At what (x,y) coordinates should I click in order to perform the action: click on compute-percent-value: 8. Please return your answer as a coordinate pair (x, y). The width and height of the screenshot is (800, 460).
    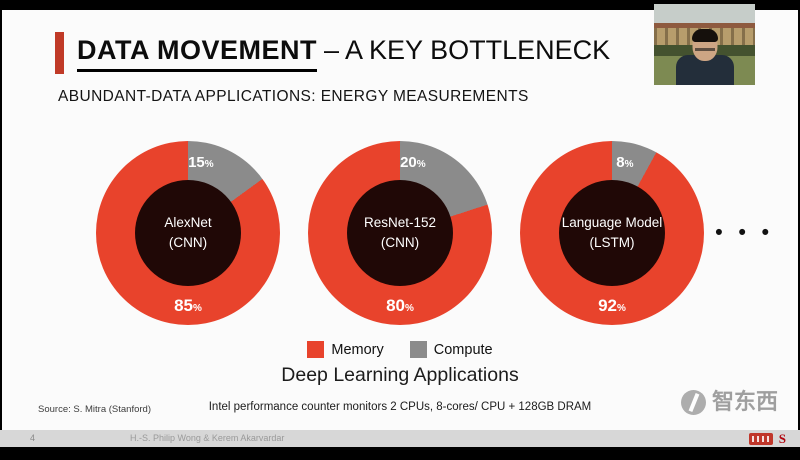
    Looking at the image, I should click on (620, 162).